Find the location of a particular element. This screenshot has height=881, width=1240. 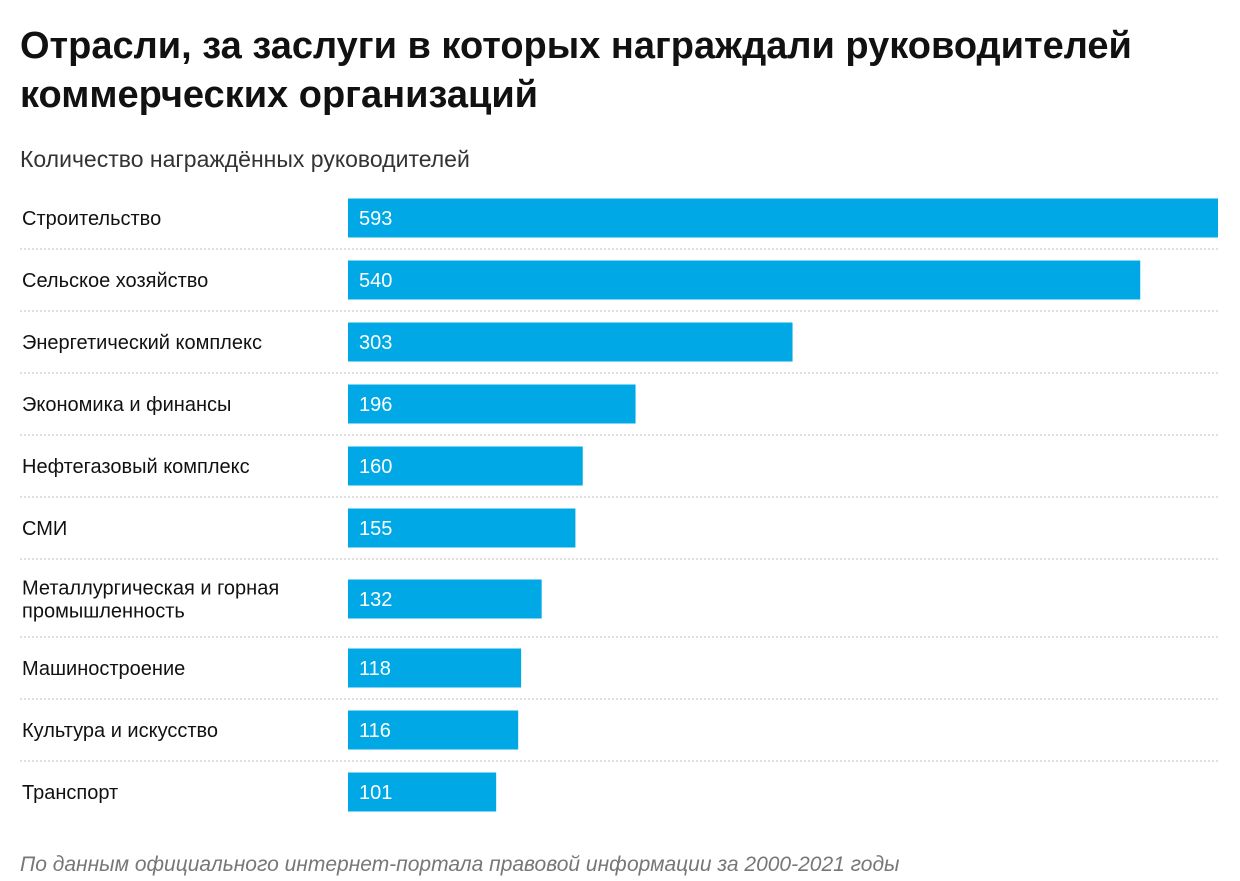

category-label: Экономика и финансы is located at coordinates (126, 405).